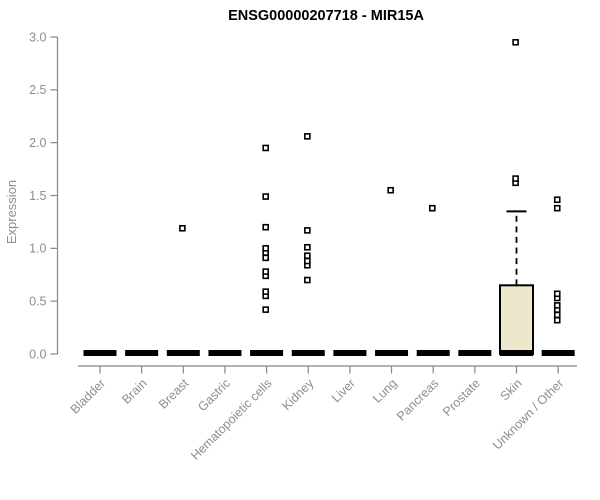 This screenshot has height=500, width=600. Describe the element at coordinates (174, 394) in the screenshot. I see `x-category-label: Breast` at that location.